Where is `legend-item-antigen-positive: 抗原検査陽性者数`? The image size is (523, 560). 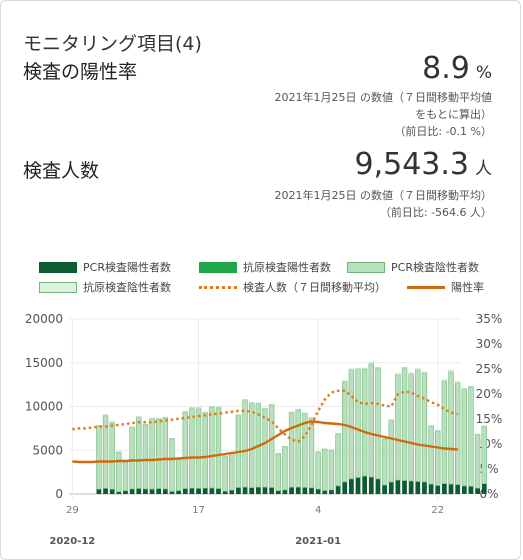 legend-item-antigen-positive: 抗原検査陽性者数 is located at coordinates (265, 267).